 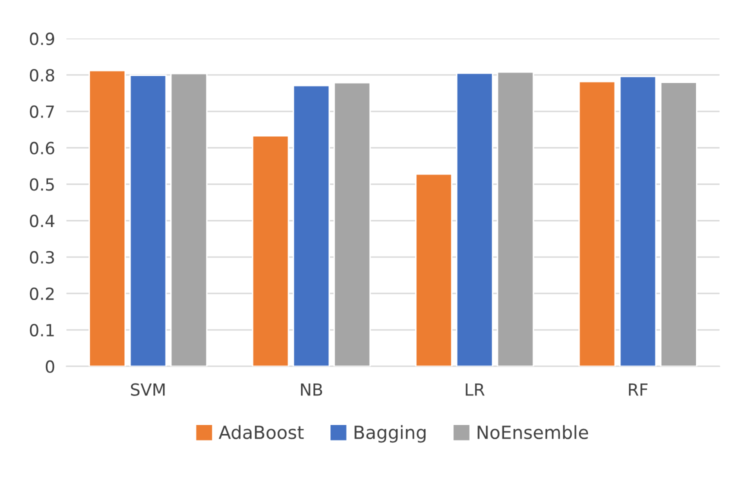 What do you see at coordinates (390, 434) in the screenshot?
I see `legend-label: Bagging` at bounding box center [390, 434].